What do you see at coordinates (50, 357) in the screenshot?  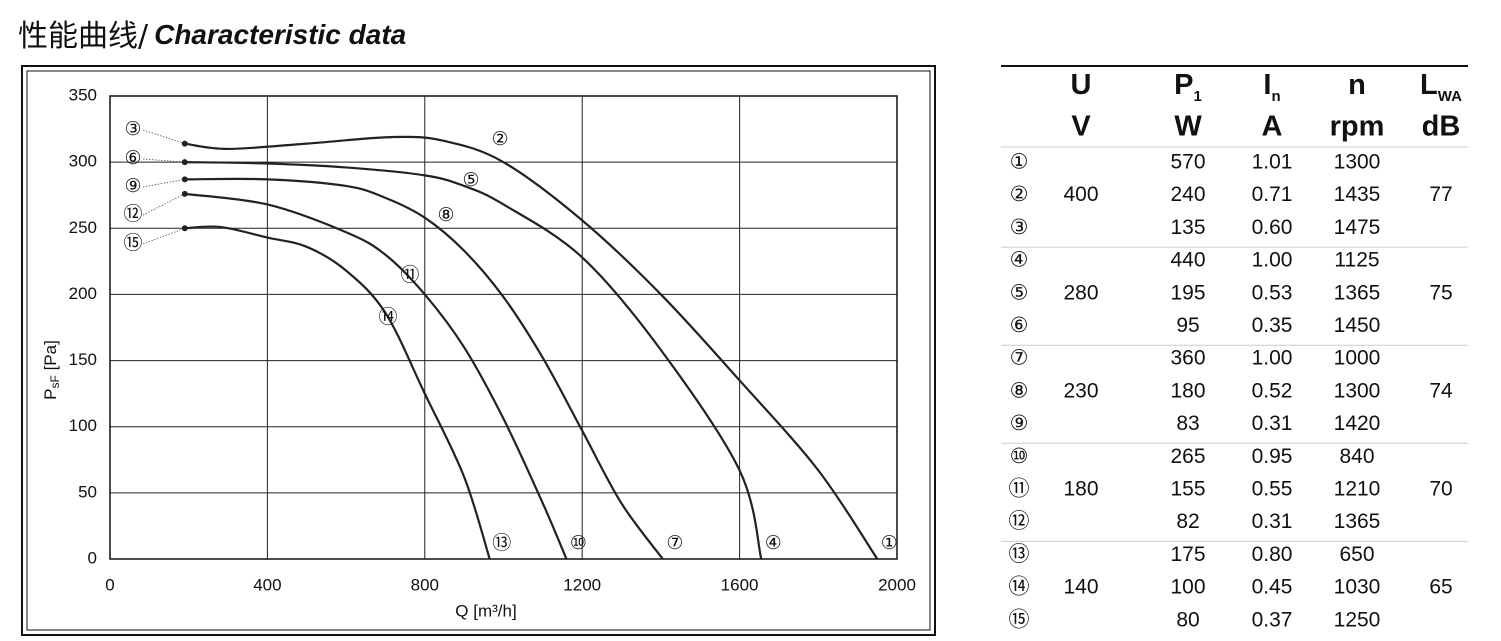 I see `y-axis-label-part: [Pa]` at bounding box center [50, 357].